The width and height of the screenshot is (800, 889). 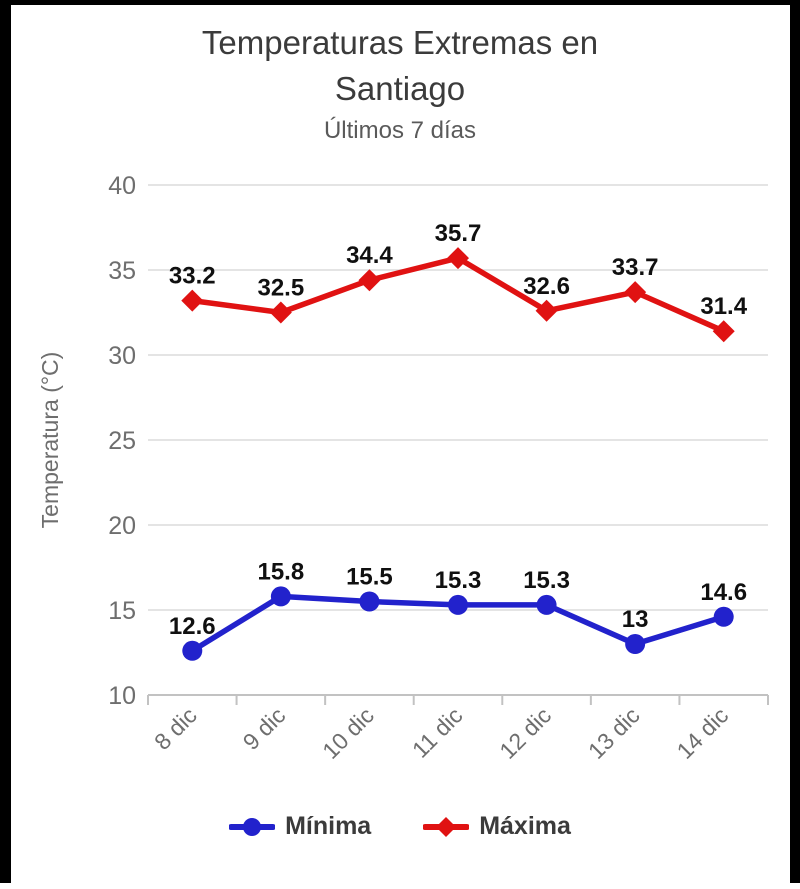 I want to click on x-tick-label: 14 dic, so click(x=702, y=733).